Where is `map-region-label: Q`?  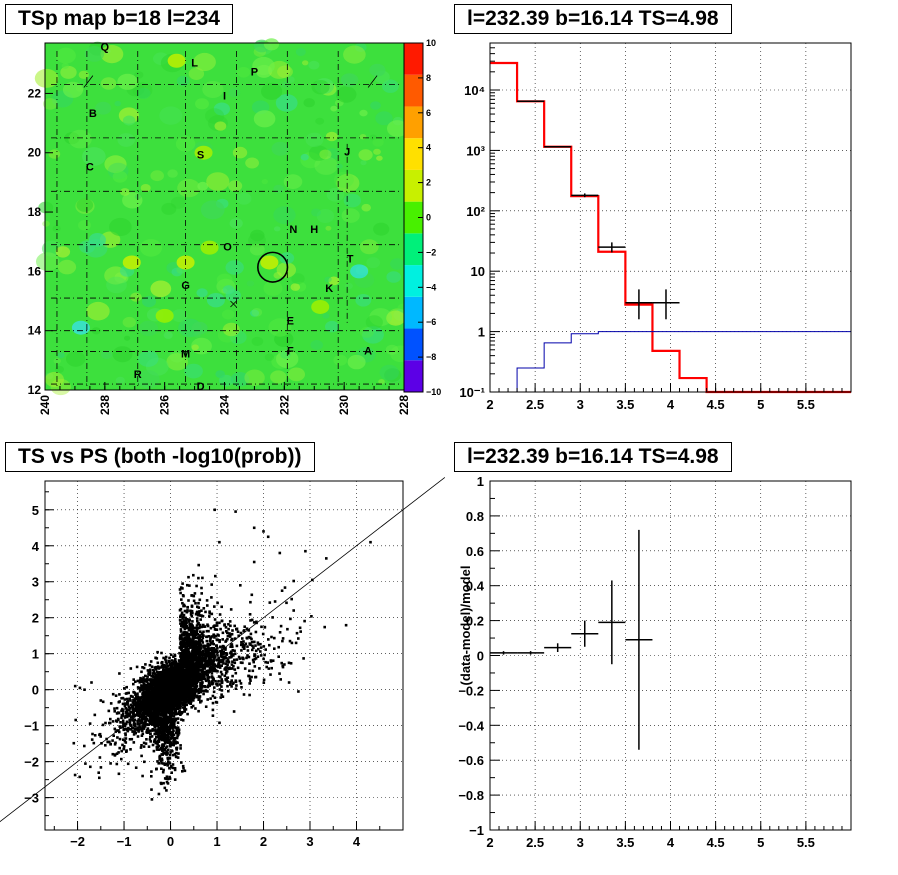 map-region-label: Q is located at coordinates (105, 47).